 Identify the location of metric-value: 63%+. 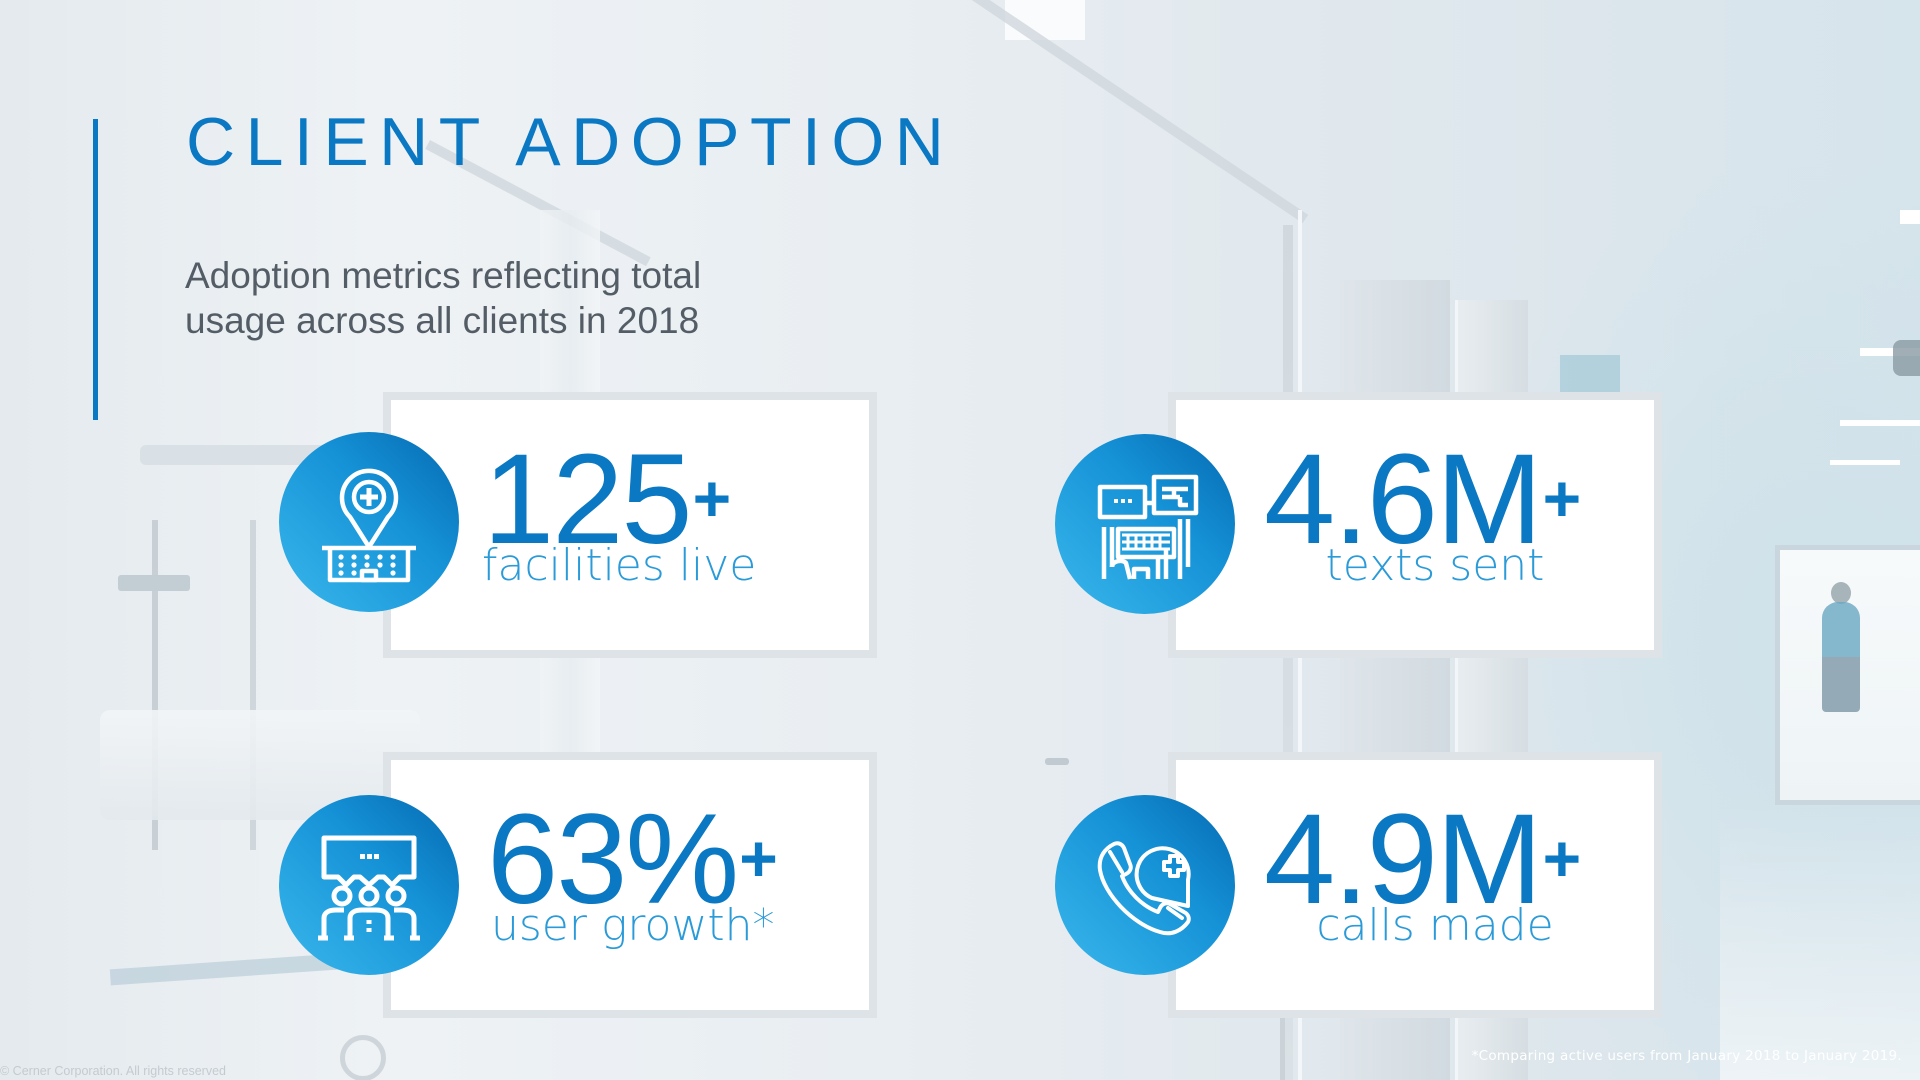
(632, 860).